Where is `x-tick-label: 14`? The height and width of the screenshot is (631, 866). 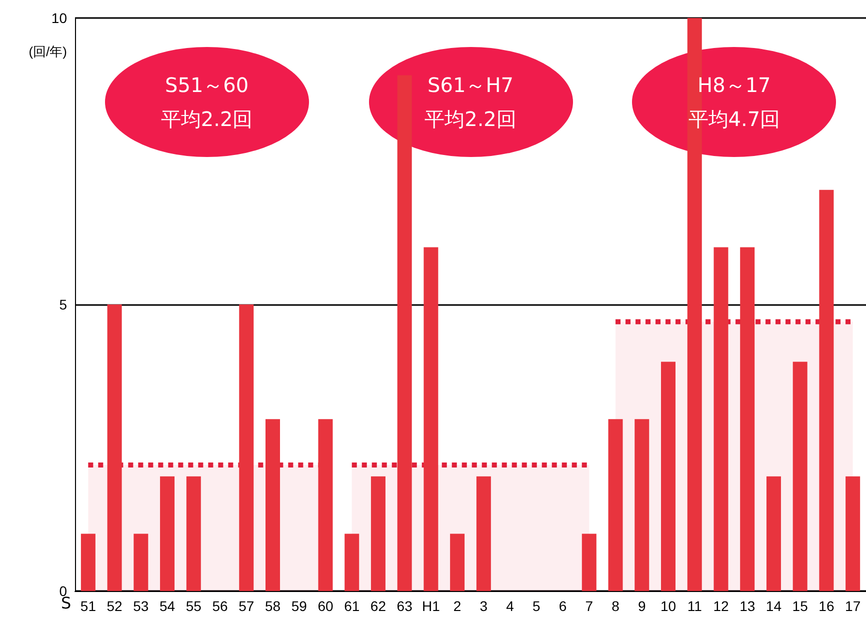 x-tick-label: 14 is located at coordinates (774, 606).